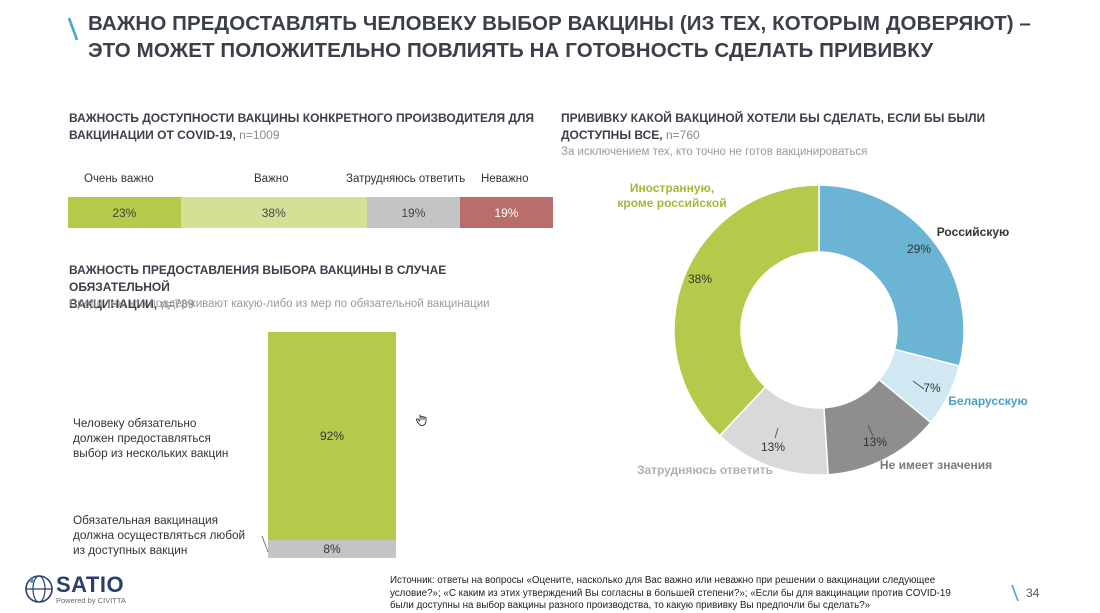  What do you see at coordinates (919, 249) in the screenshot?
I see `chart3-value-label-1: 29%` at bounding box center [919, 249].